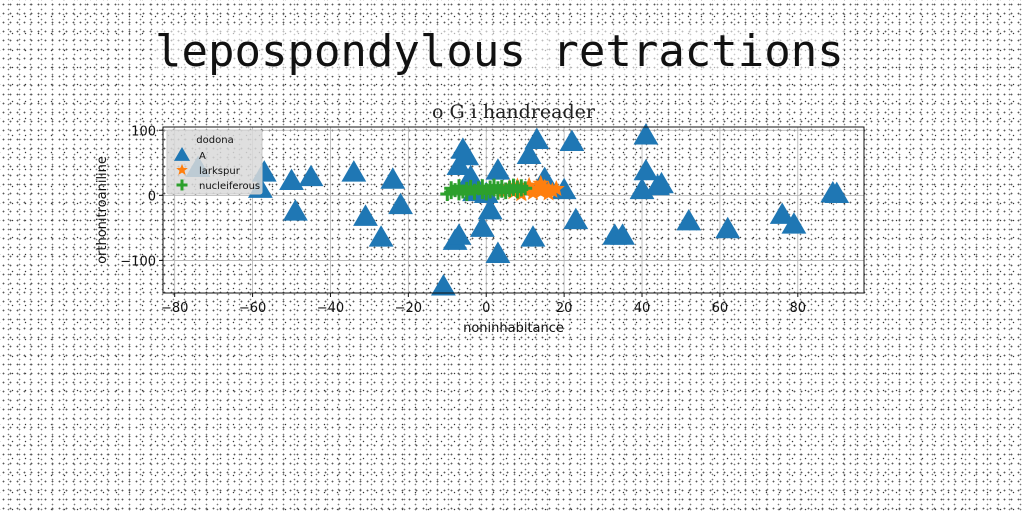 The height and width of the screenshot is (512, 1024). Describe the element at coordinates (202, 156) in the screenshot. I see `legend-label: A` at that location.